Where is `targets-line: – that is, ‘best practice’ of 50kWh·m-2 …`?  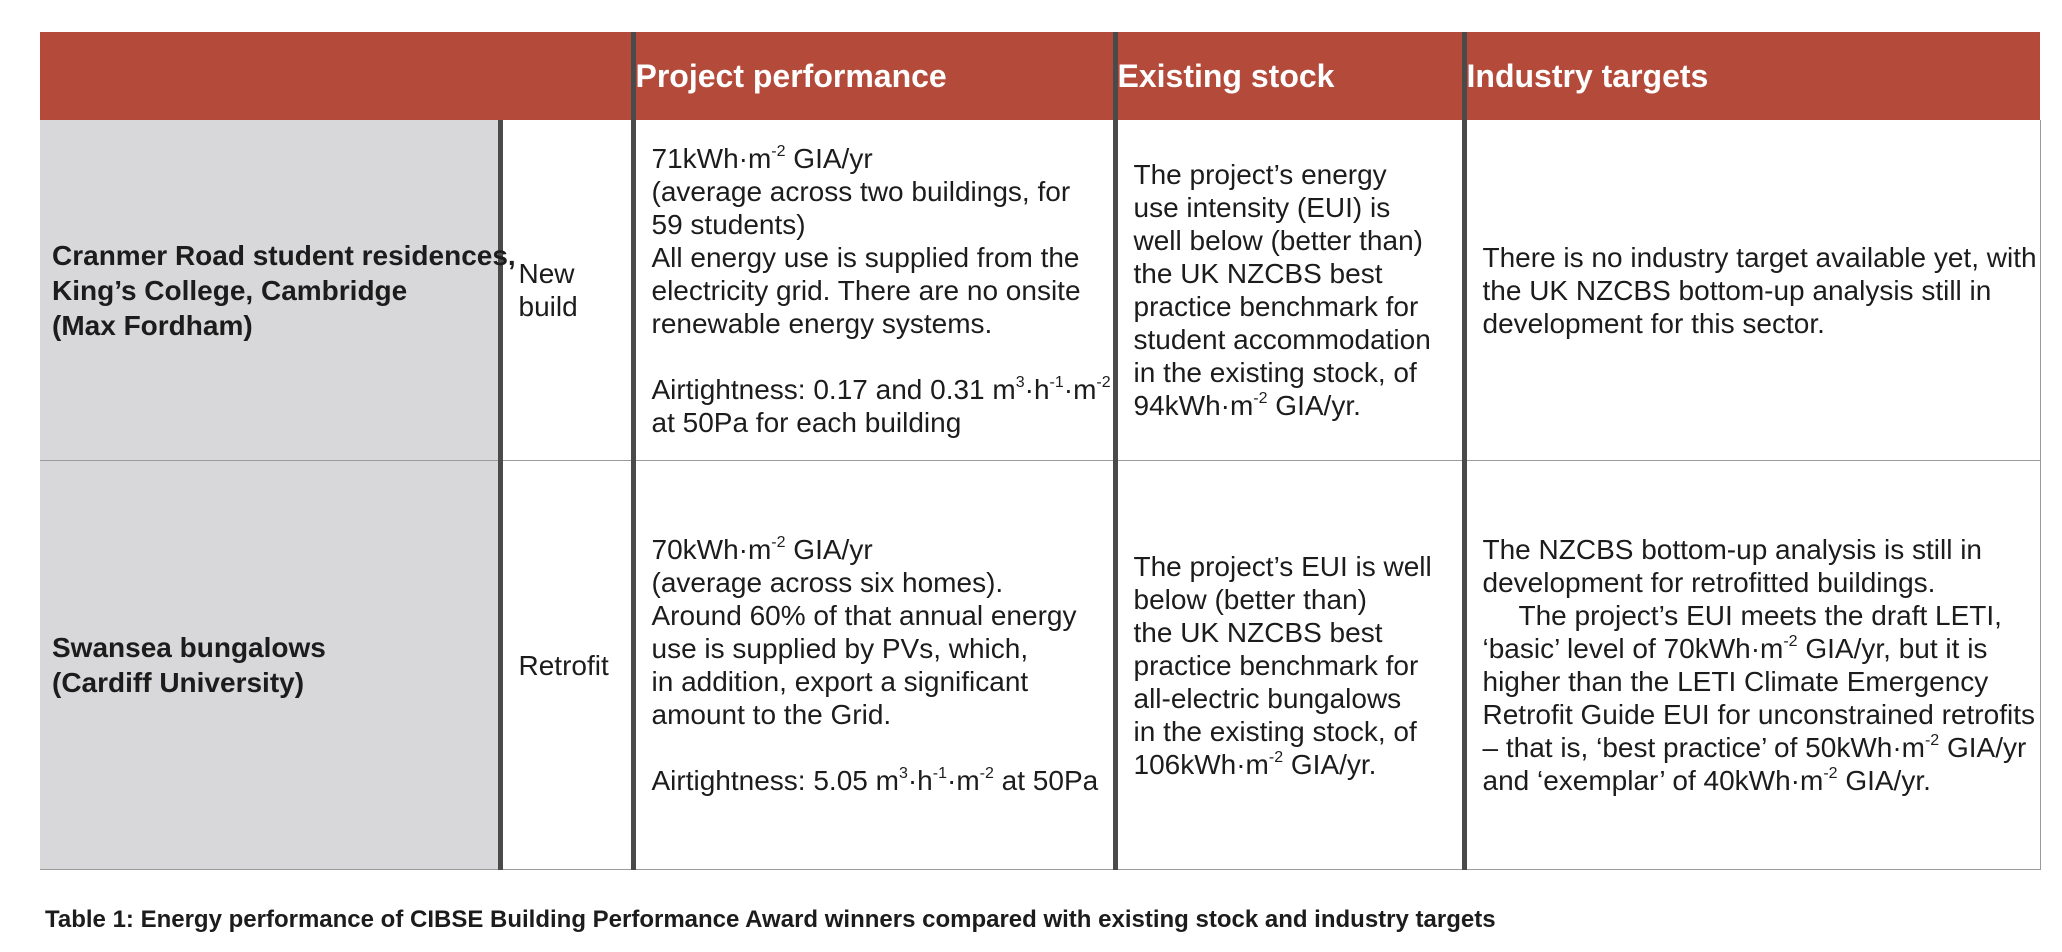 targets-line: – that is, ‘best practice’ of 50kWh·m-2 … is located at coordinates (1754, 747).